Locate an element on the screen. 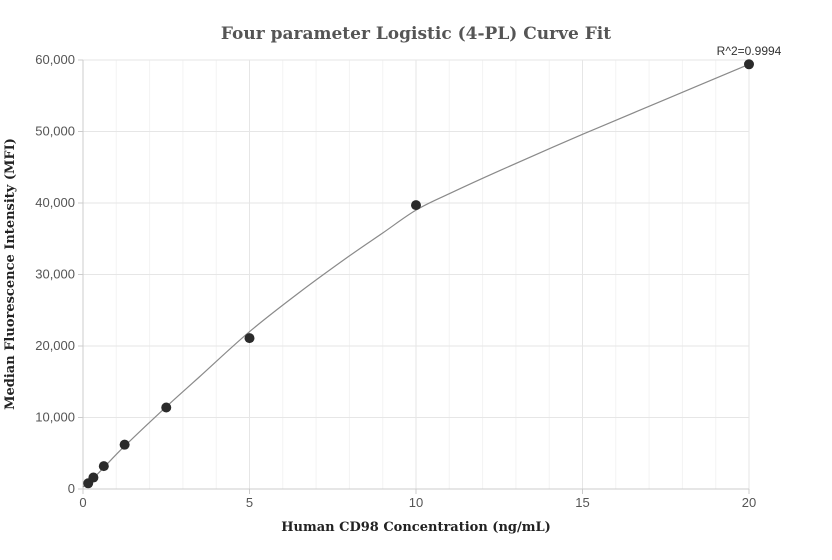 The height and width of the screenshot is (560, 832). y-tick-label: 50,000 is located at coordinates (55, 131).